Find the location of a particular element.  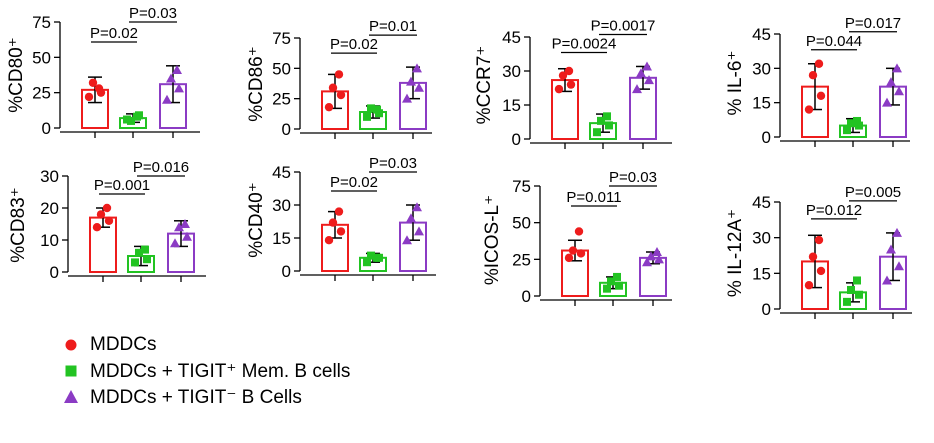

p-value-label: P=0.0024 is located at coordinates (584, 43).